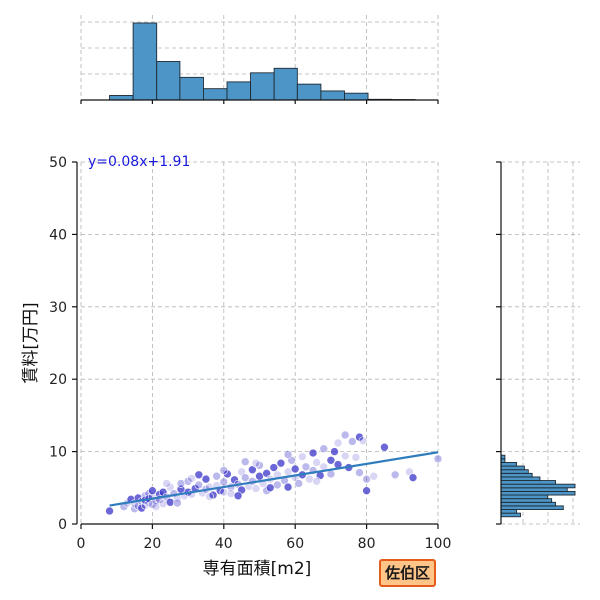  I want to click on right-hist-grid, so click(540, 343).